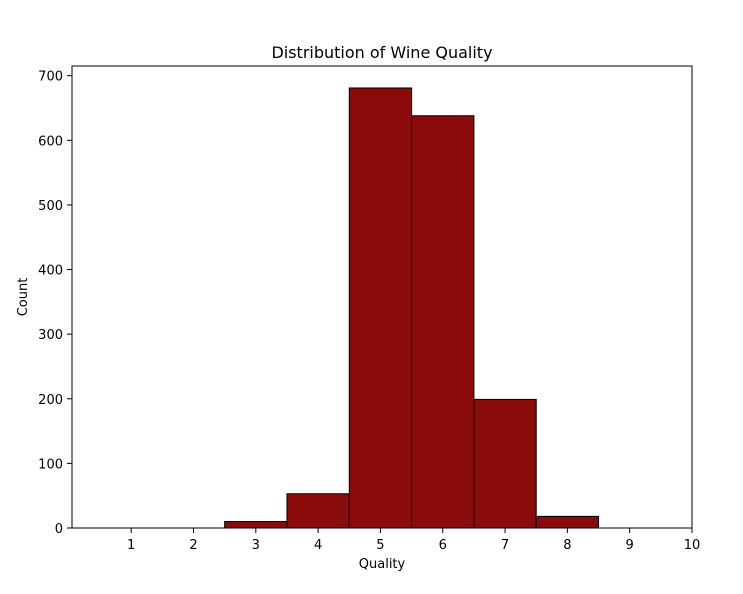  I want to click on x-tick-label: 4, so click(318, 545).